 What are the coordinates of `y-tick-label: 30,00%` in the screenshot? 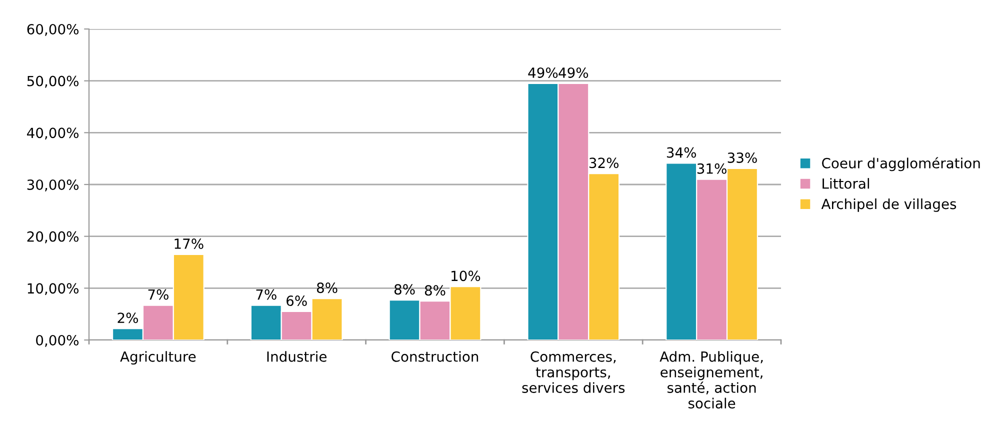 It's located at (53, 185).